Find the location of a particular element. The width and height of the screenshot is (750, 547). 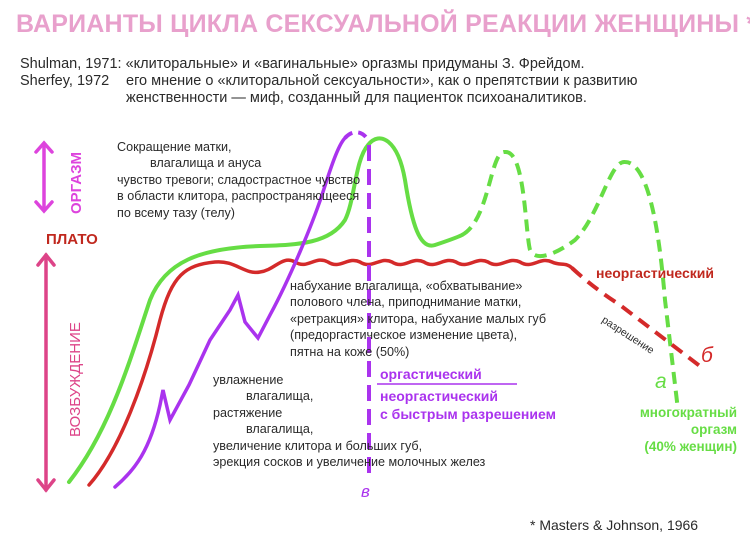

label-c-nonorgasmic: неоргастический is located at coordinates (439, 396).